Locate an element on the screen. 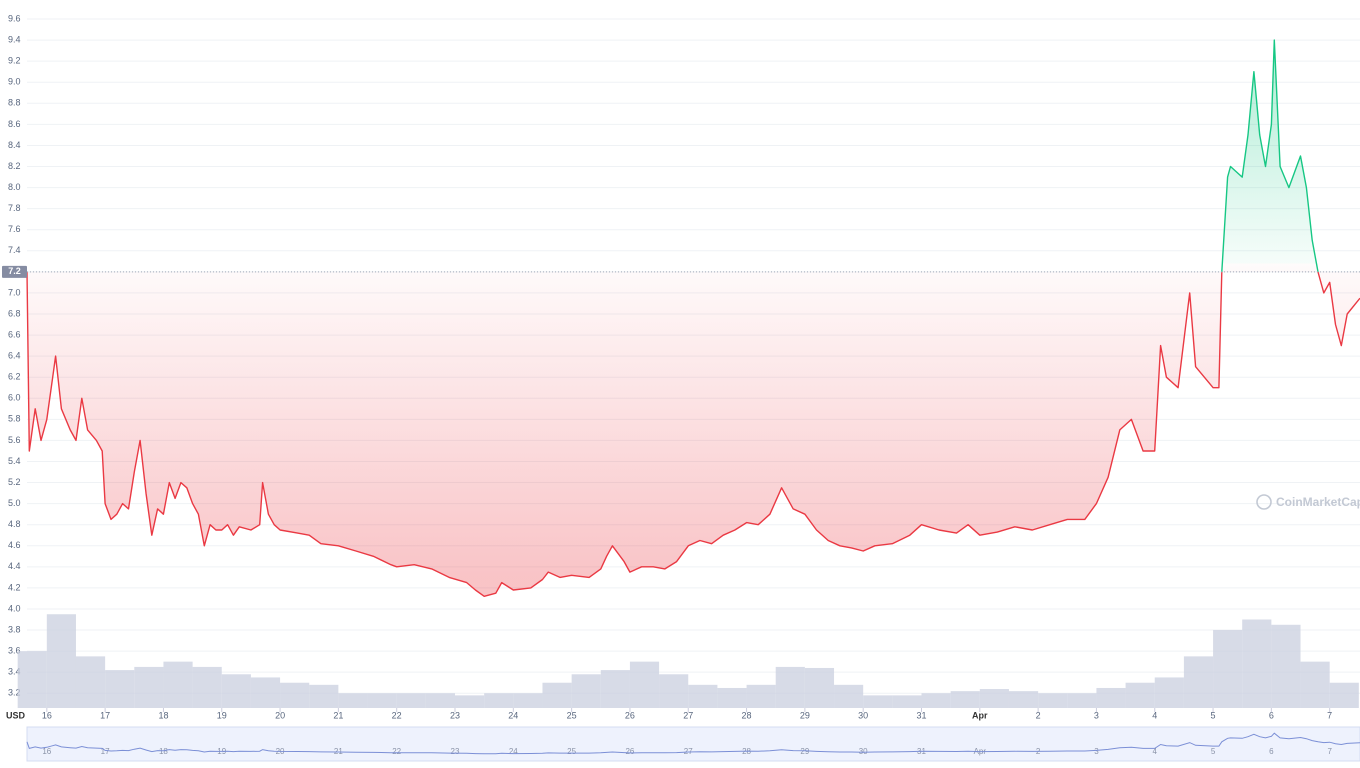 Image resolution: width=1360 pixels, height=768 pixels. navigator-tick-label: 5 is located at coordinates (1213, 751).